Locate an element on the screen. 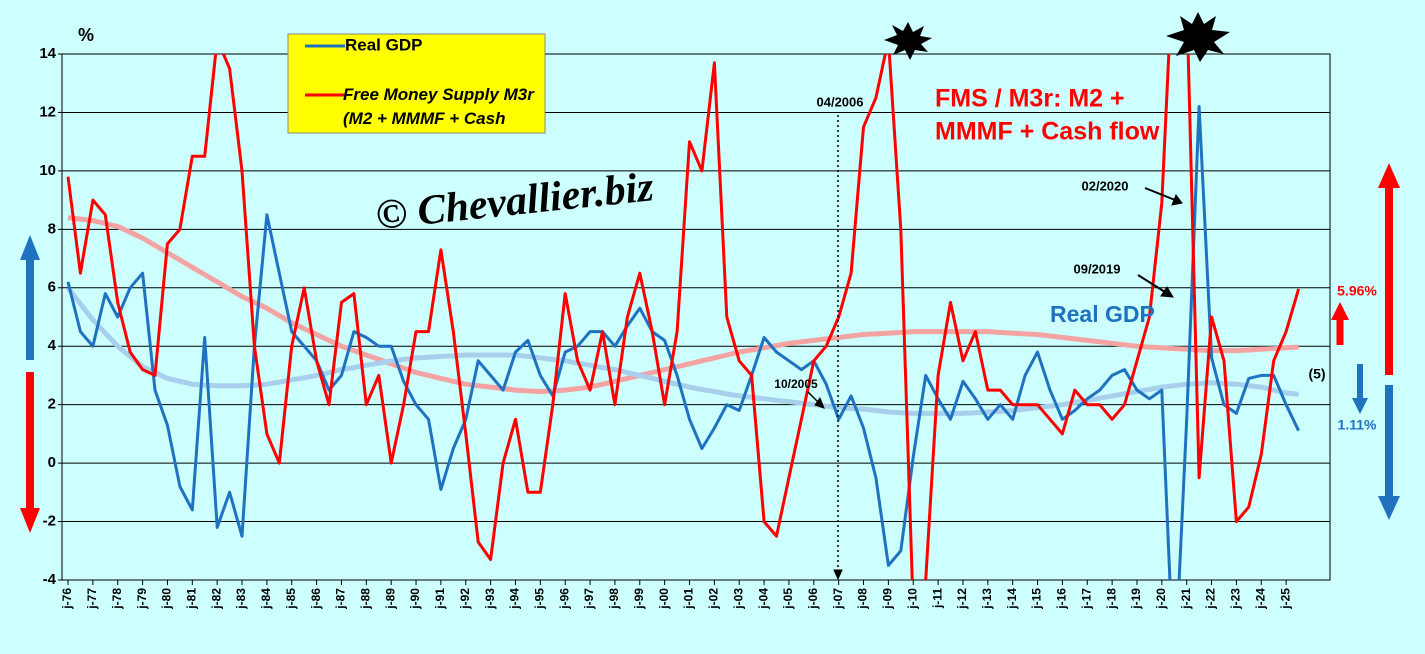 The height and width of the screenshot is (654, 1425). annotation: FMS / M3r: M2 + is located at coordinates (1030, 99).